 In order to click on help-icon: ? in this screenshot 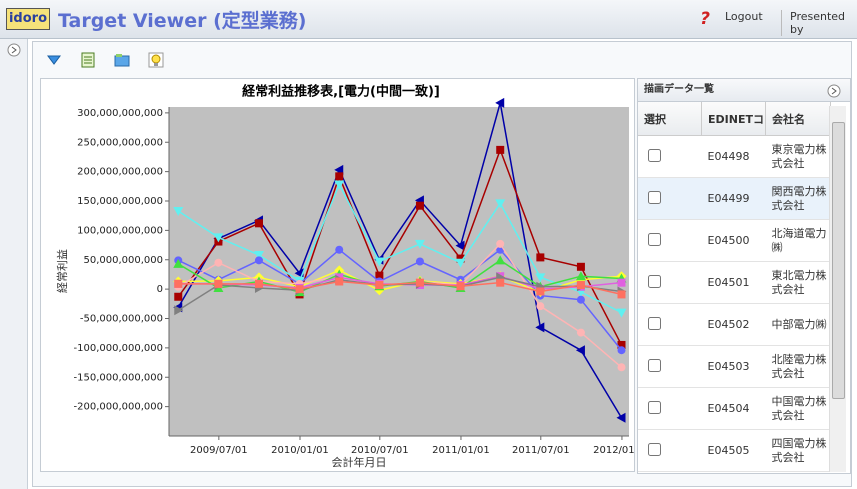, I will do `click(705, 18)`.